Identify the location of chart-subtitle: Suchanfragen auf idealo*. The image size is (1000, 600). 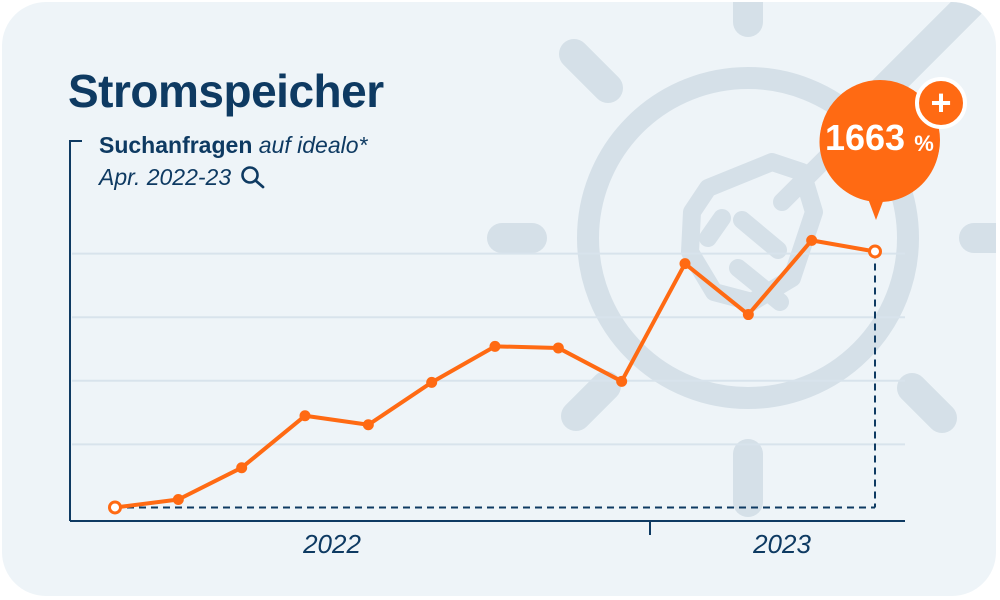
(233, 145).